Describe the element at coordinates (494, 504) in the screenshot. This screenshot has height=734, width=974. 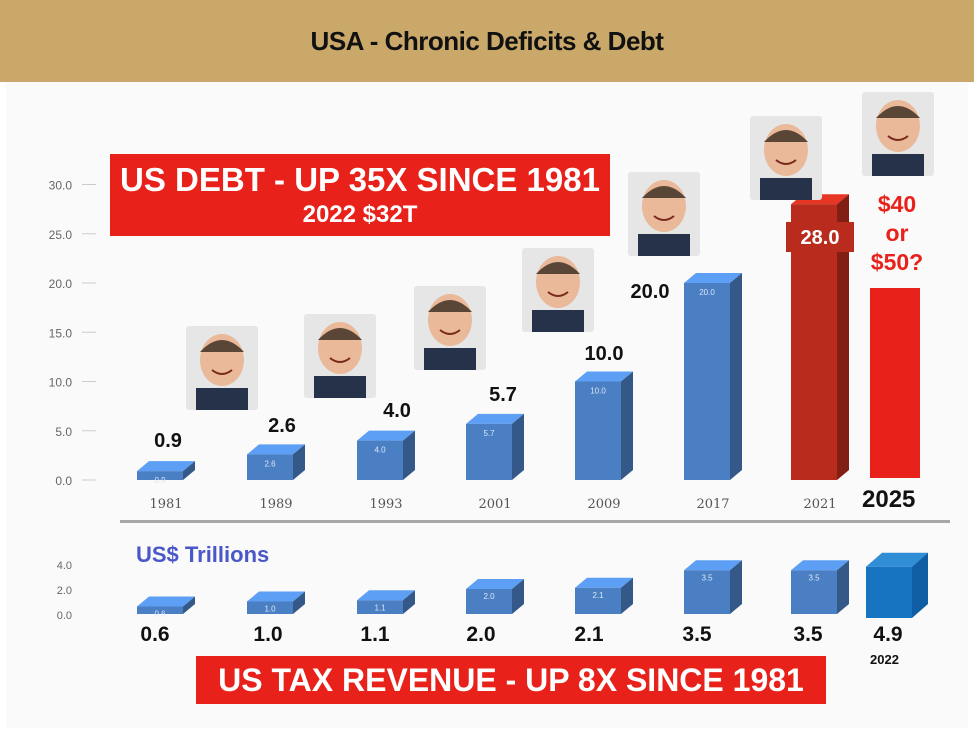
I see `debt-category-label: 2001` at that location.